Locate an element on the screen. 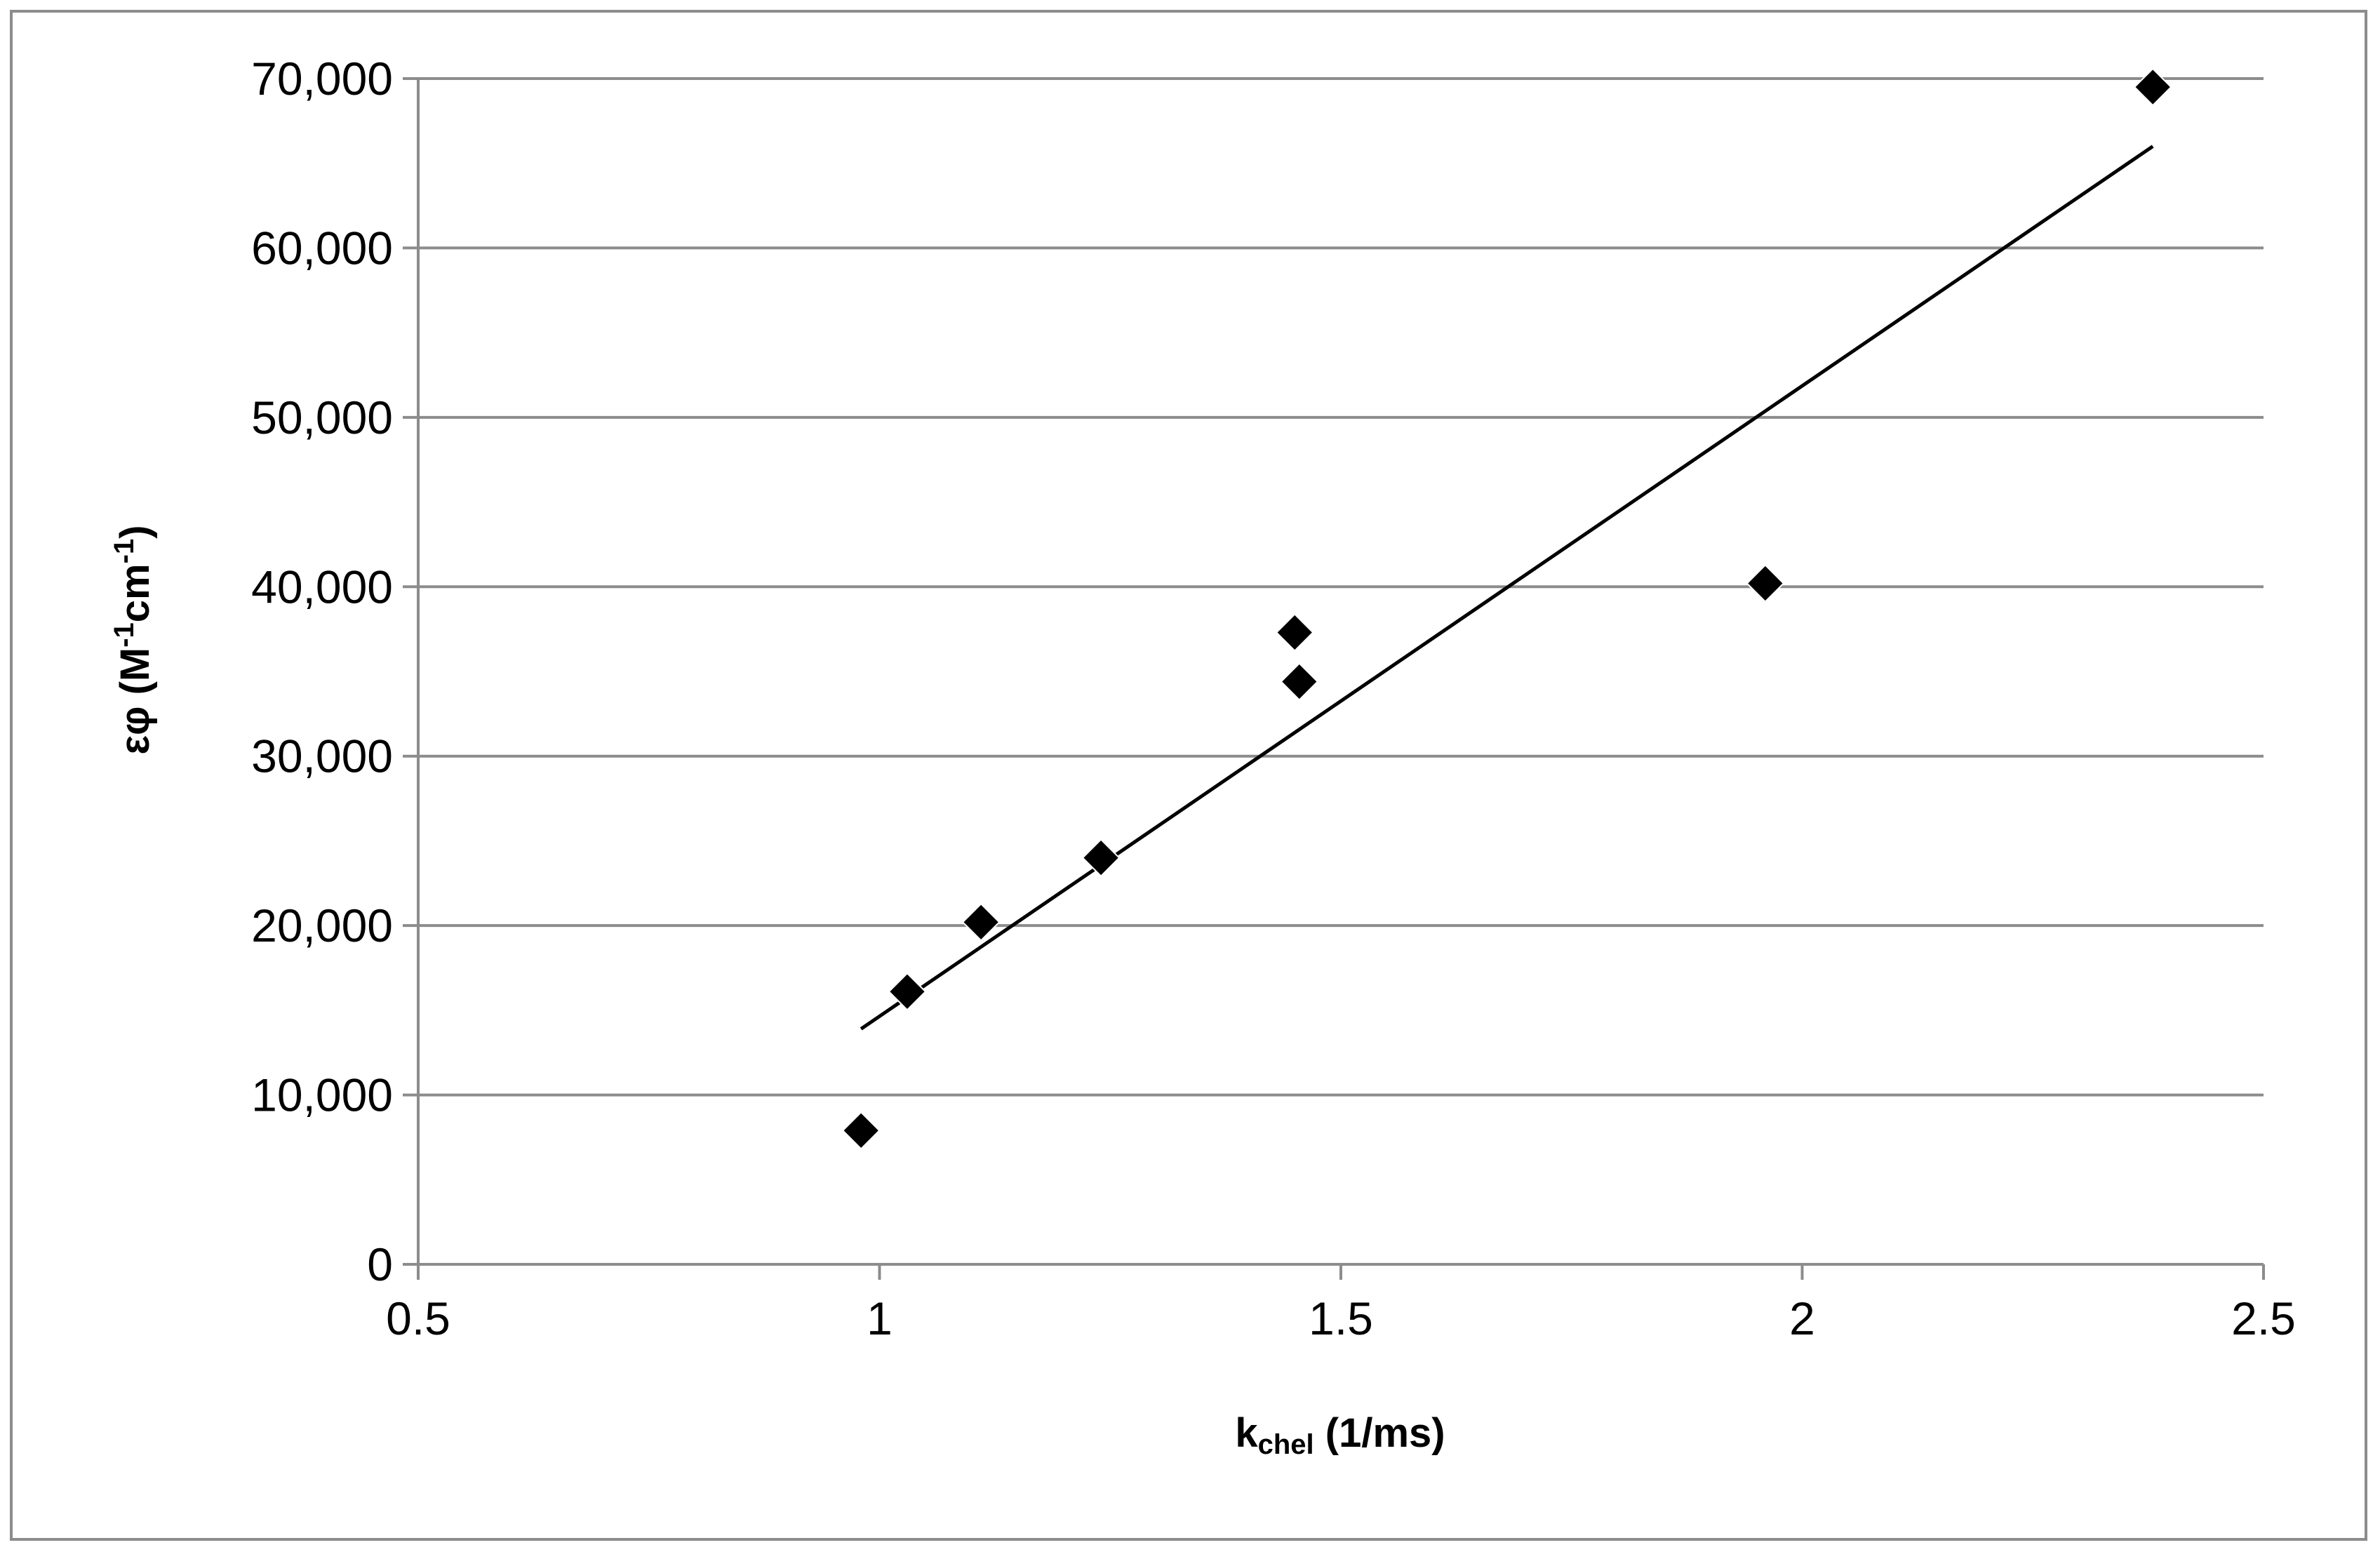 The width and height of the screenshot is (2380, 1552). y-tick-label: 10,000 is located at coordinates (322, 1095).